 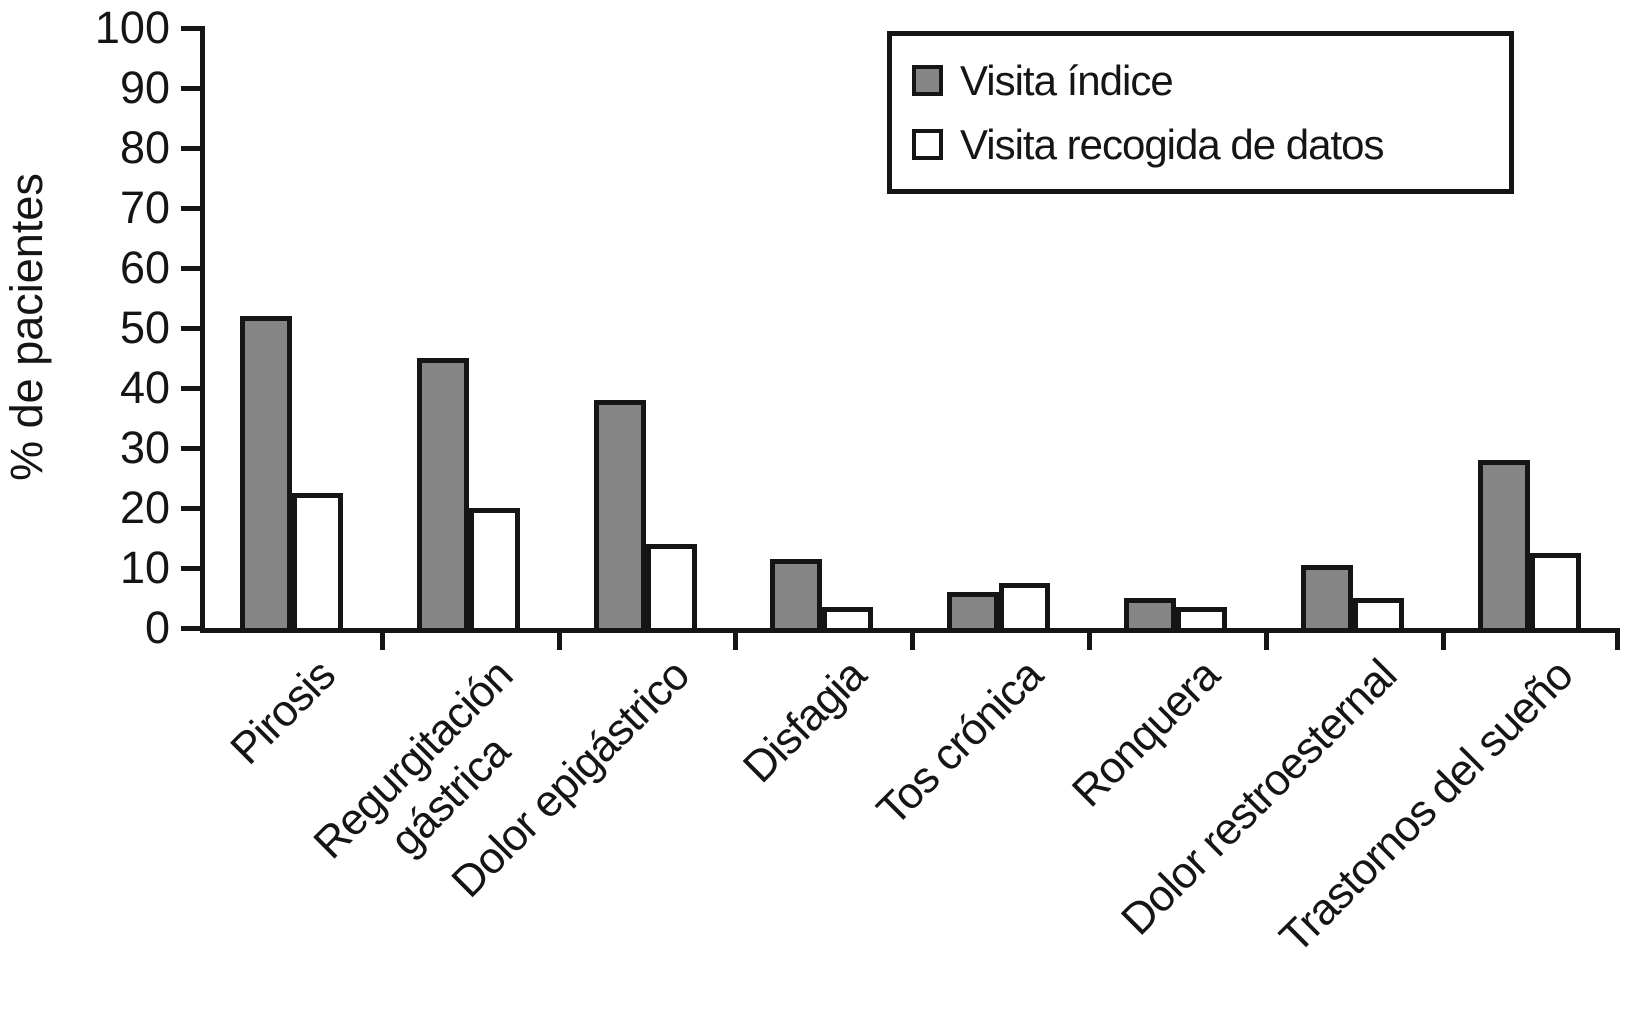 What do you see at coordinates (973, 612) in the screenshot?
I see `bar-visita-índice-5` at bounding box center [973, 612].